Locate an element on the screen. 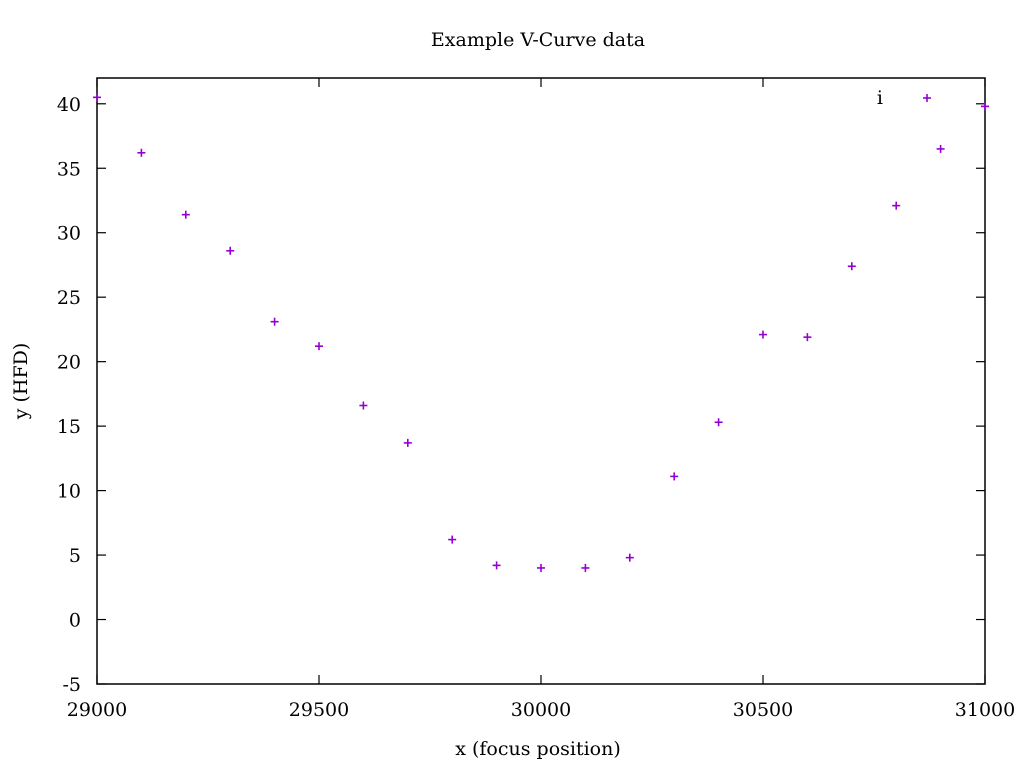 The height and width of the screenshot is (768, 1024). y-tick-label: 20 is located at coordinates (69, 363).